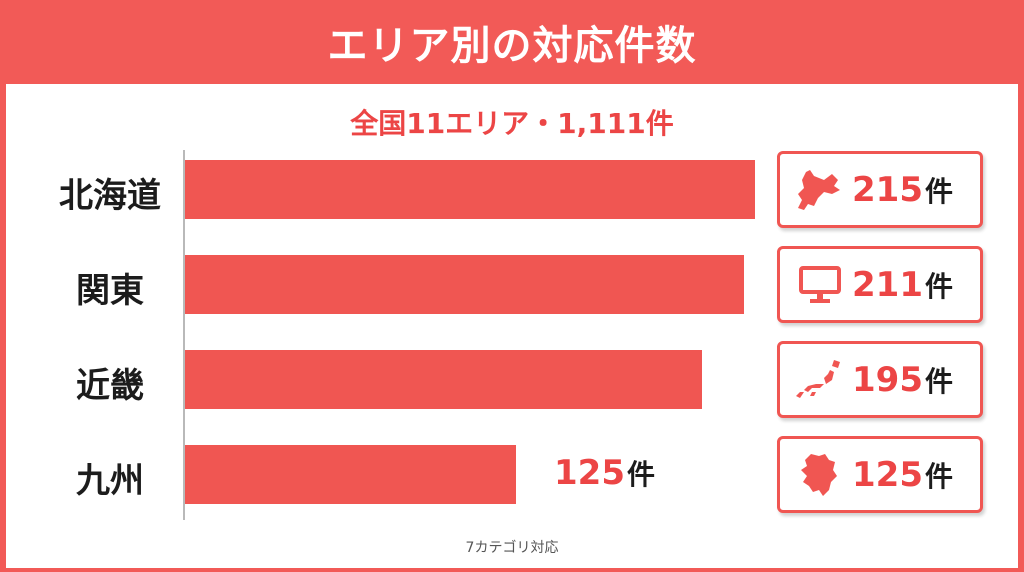  Describe the element at coordinates (110, 481) in the screenshot. I see `category-label: 九州` at that location.